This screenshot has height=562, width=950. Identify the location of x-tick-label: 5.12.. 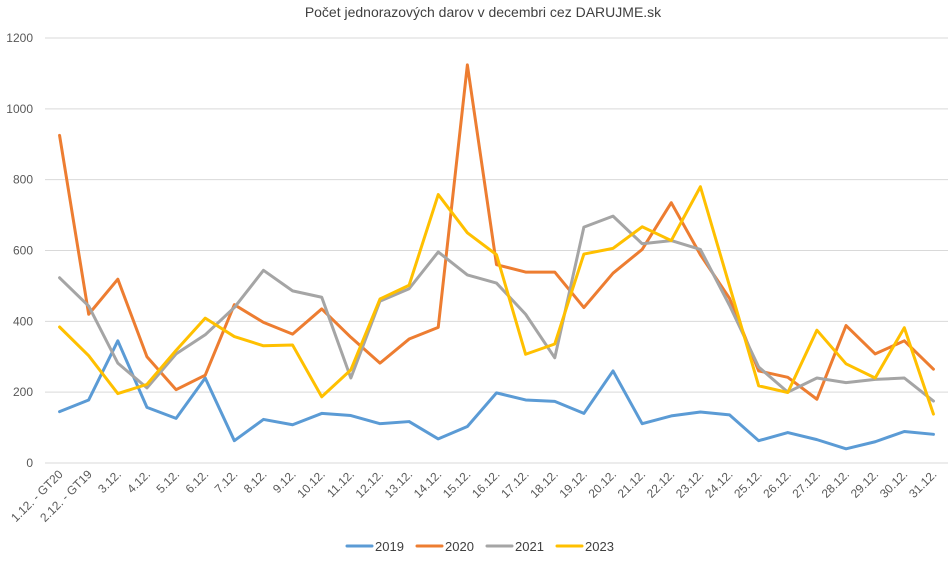
(167, 481).